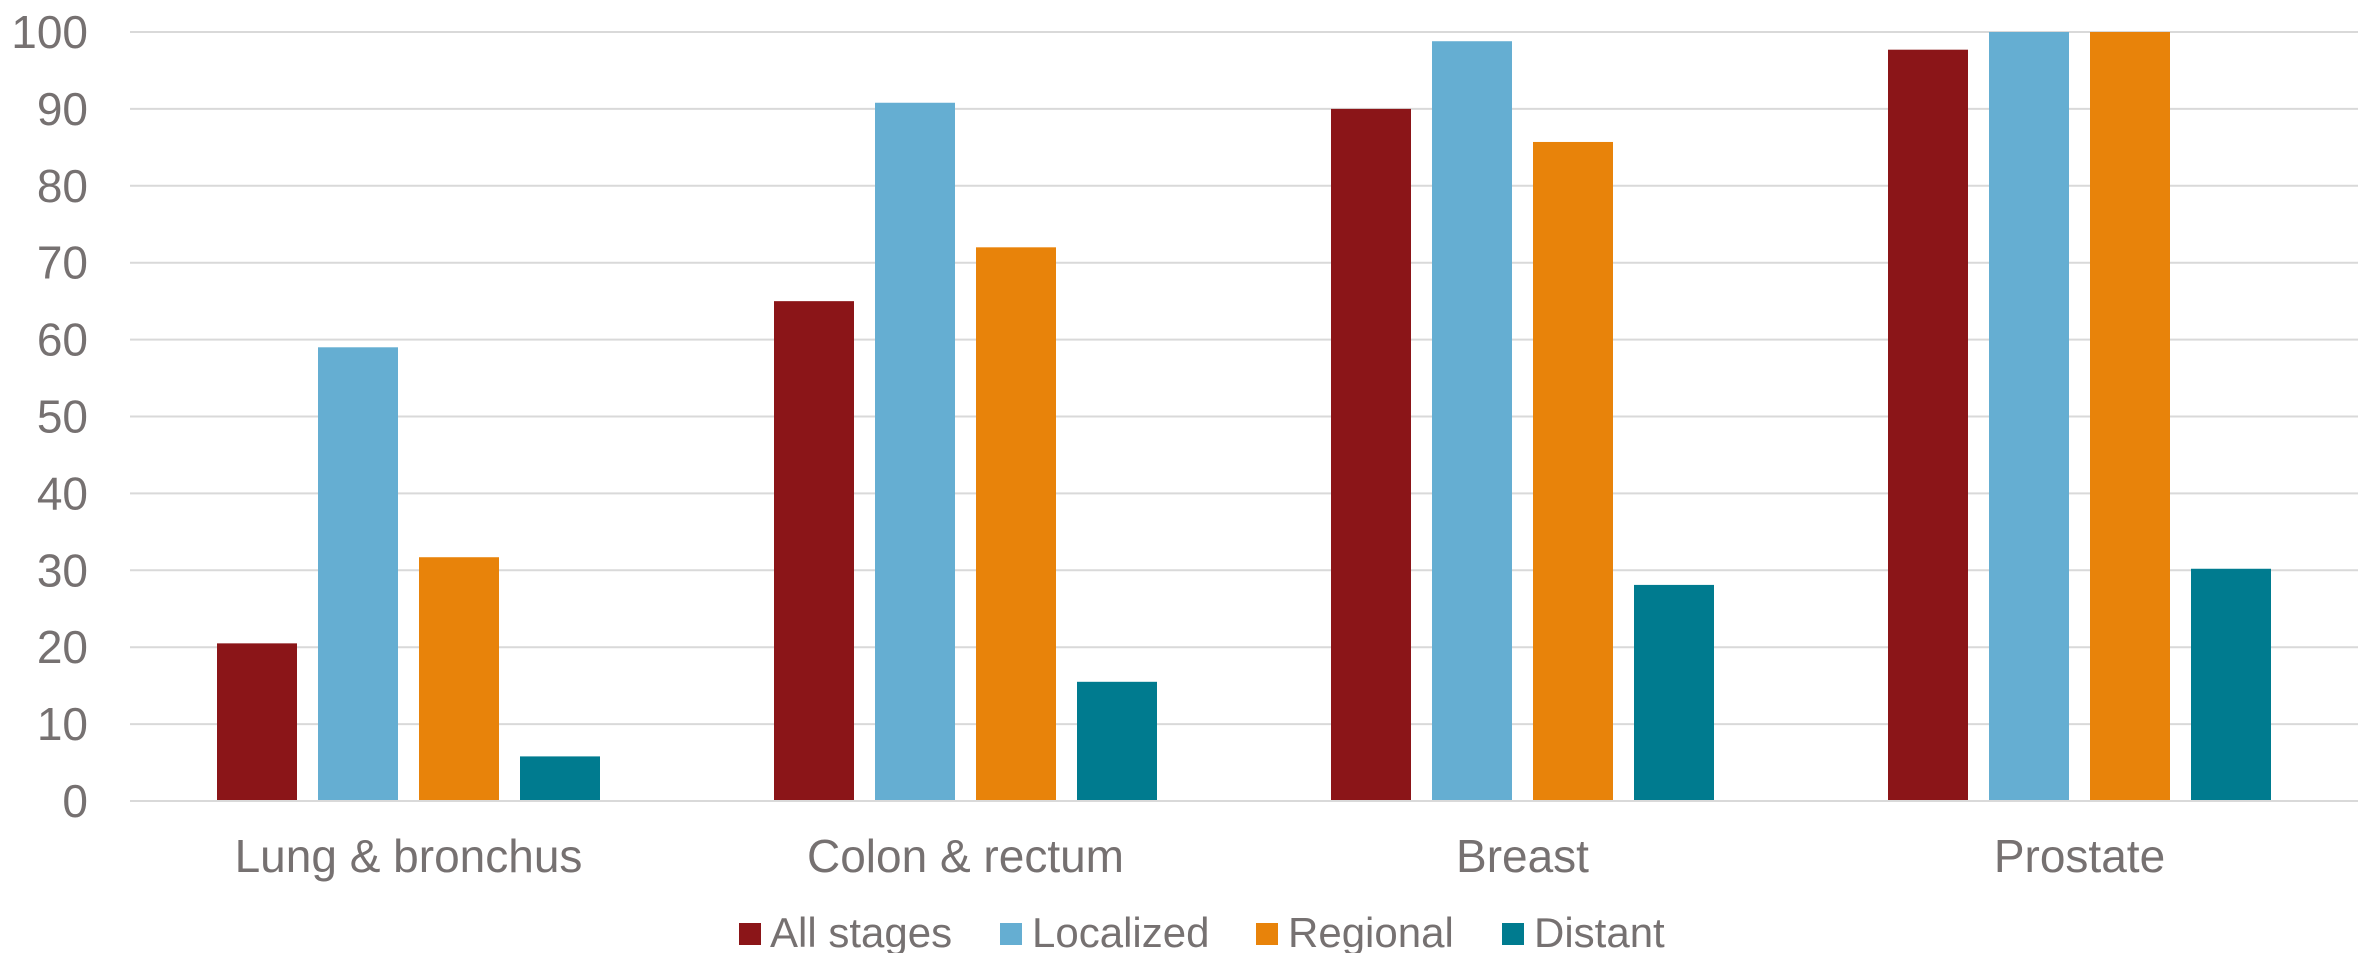 This screenshot has width=2358, height=958. I want to click on y-tick-label: 0, so click(75, 801).